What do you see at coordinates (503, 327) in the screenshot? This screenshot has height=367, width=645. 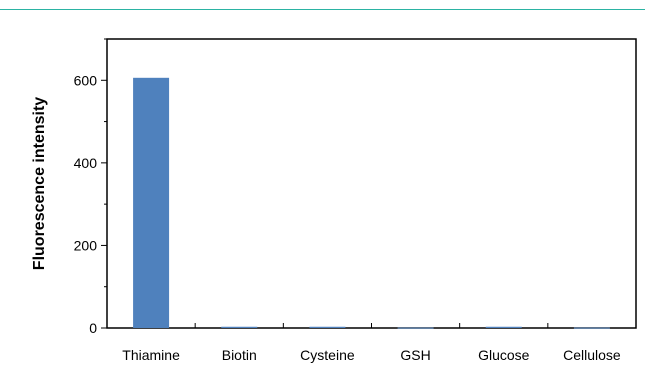 I see `bar-glucose` at bounding box center [503, 327].